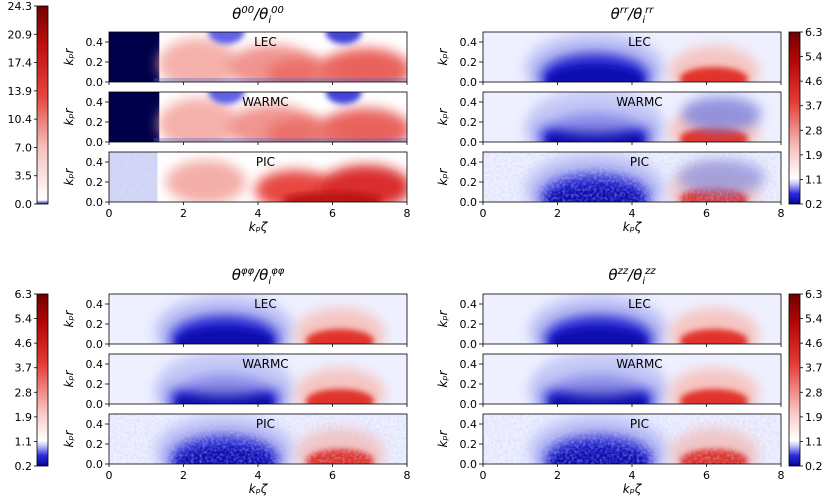  Describe the element at coordinates (781, 213) in the screenshot. I see `x-tick-label: 8` at that location.